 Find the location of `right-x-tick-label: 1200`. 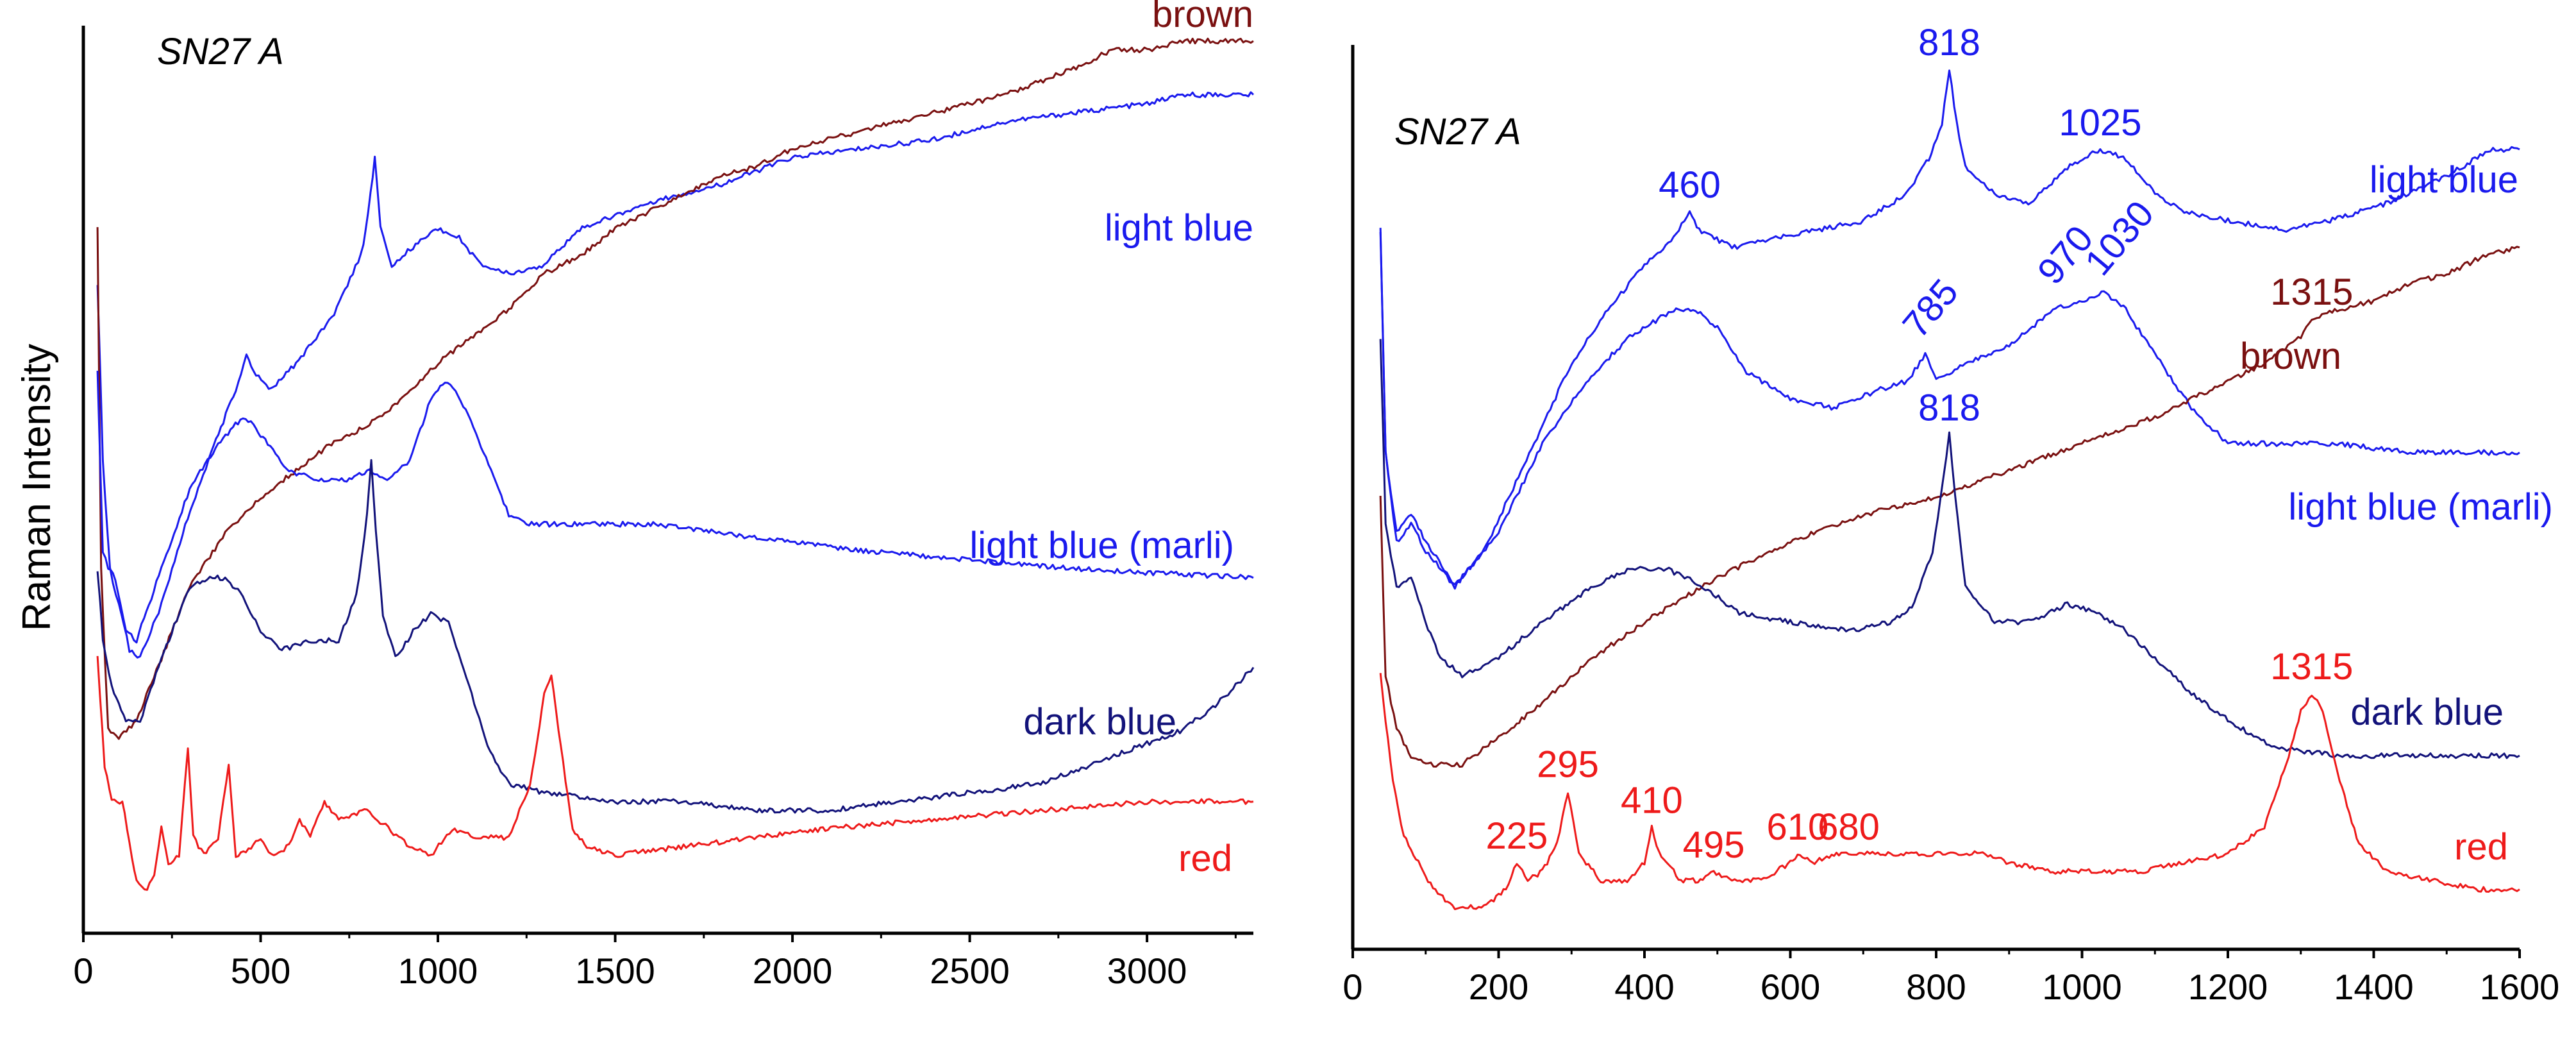

right-x-tick-label: 1200 is located at coordinates (2228, 987).